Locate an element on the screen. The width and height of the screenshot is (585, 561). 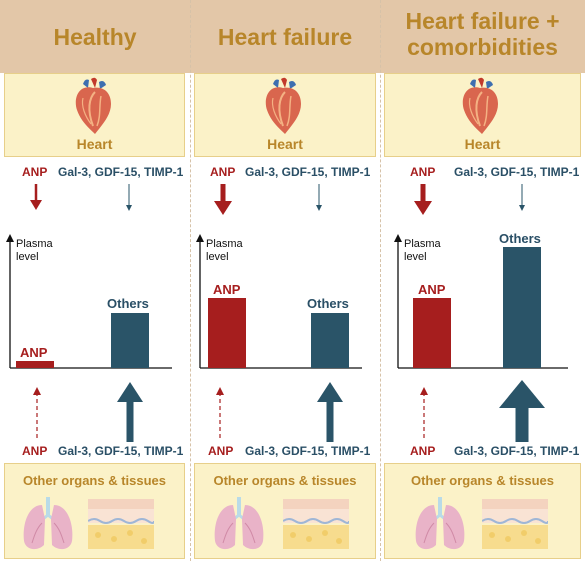
column-title-hf-comorbidities: Heart failure + comorbidities is located at coordinates (482, 34).